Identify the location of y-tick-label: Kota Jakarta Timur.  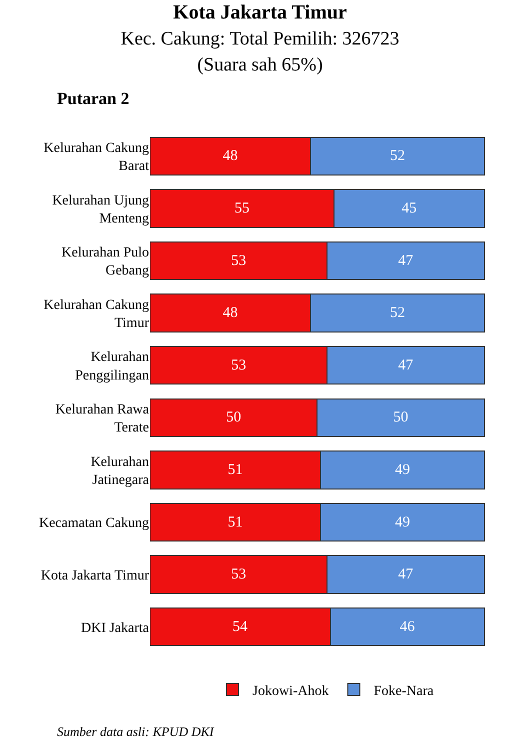
(95, 576).